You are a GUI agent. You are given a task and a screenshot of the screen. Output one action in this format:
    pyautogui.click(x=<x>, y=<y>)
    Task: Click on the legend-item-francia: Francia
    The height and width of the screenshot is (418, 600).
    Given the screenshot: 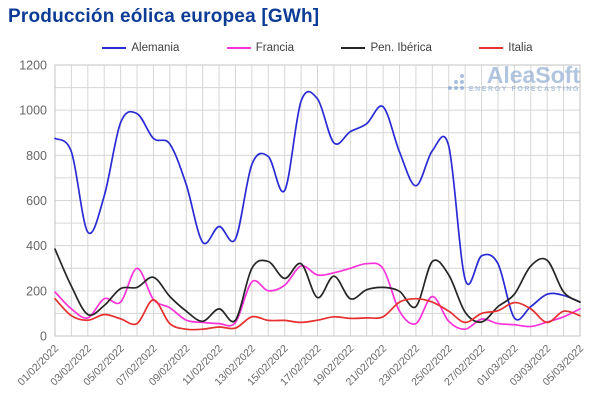 What is the action you would take?
    pyautogui.click(x=260, y=48)
    